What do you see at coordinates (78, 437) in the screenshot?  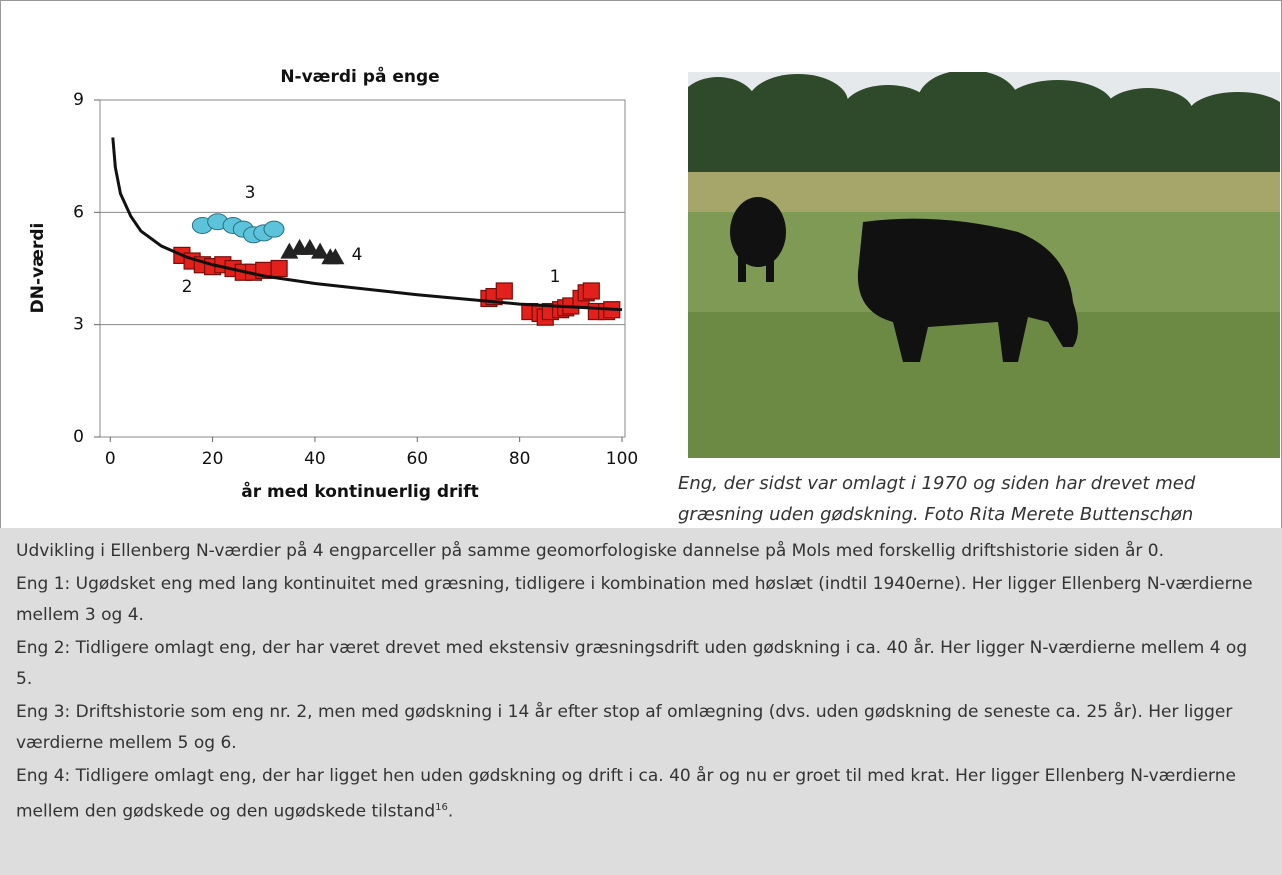 I see `y-tick-label: 0` at bounding box center [78, 437].